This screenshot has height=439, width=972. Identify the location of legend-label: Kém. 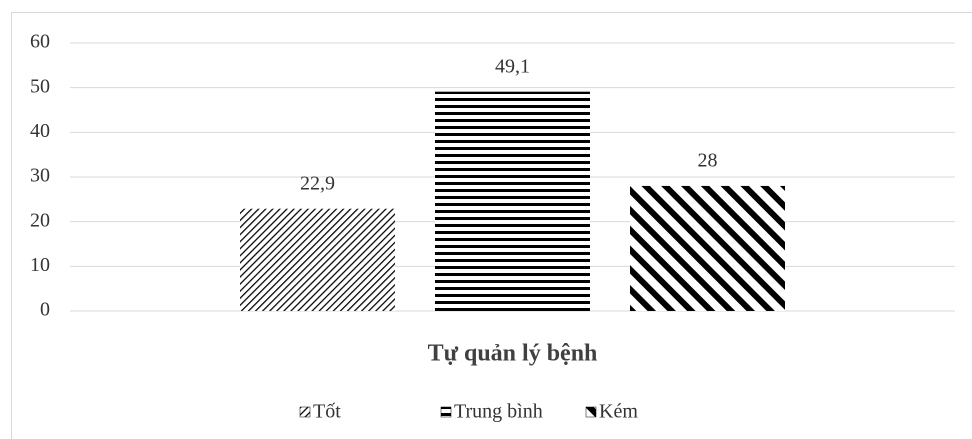
(618, 412).